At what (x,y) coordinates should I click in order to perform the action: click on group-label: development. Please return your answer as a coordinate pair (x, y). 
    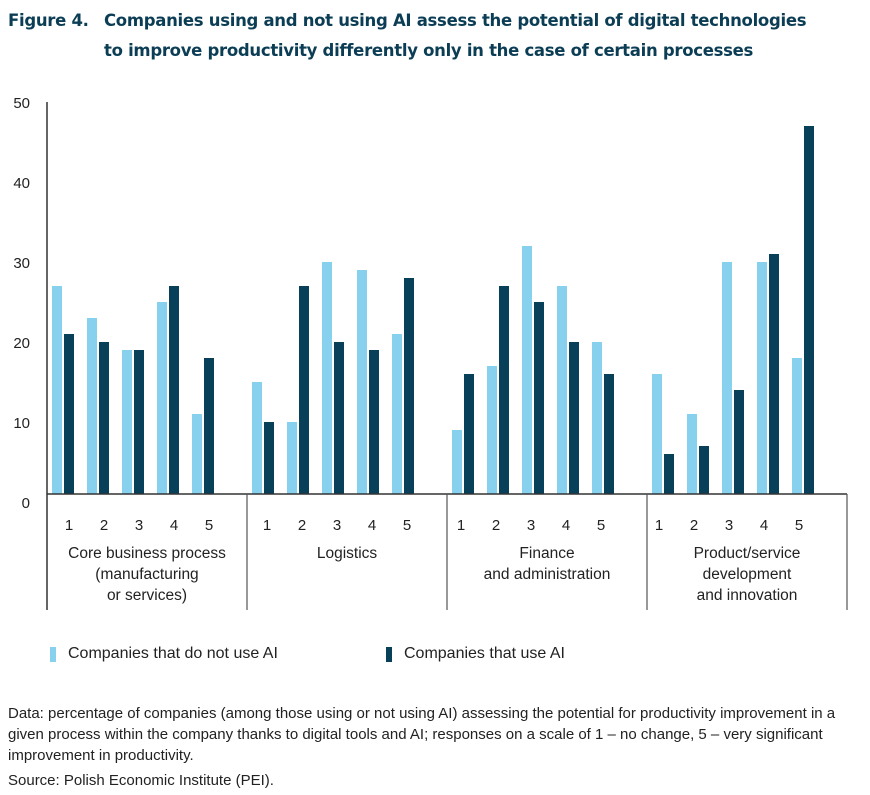
    Looking at the image, I should click on (747, 574).